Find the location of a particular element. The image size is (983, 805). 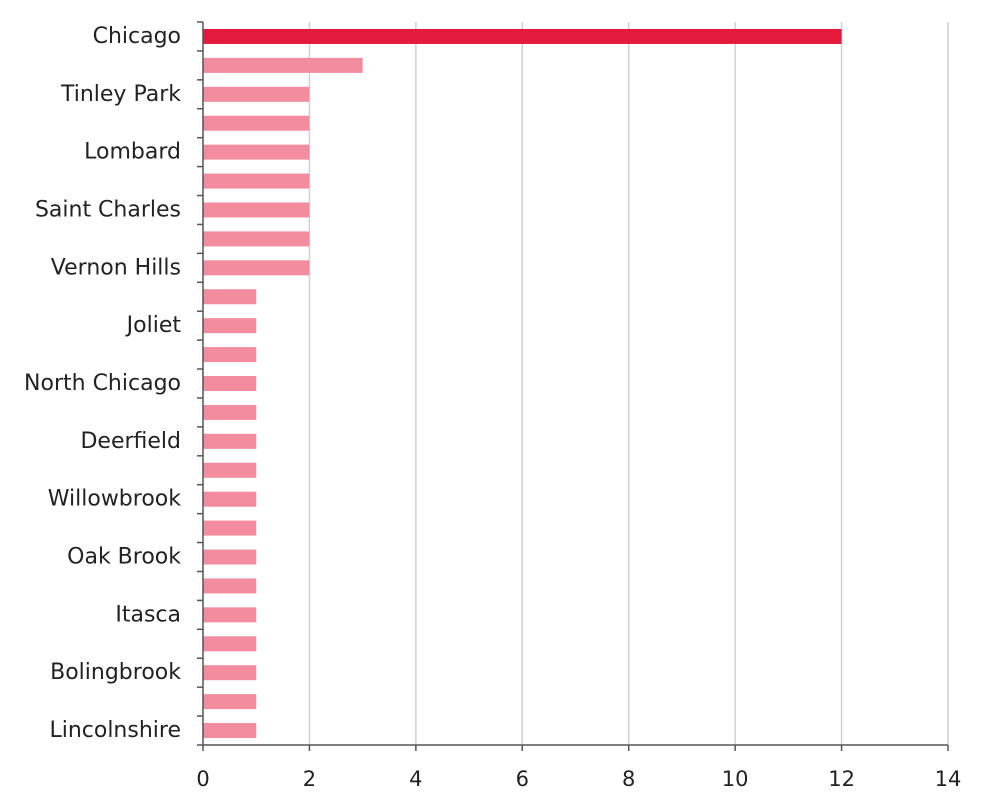

category-label-12: North Chicago is located at coordinates (102, 383).